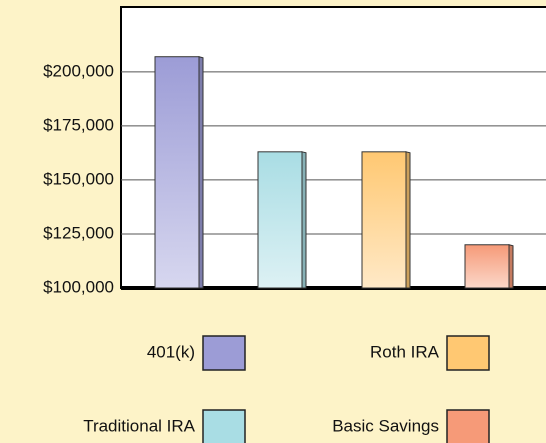  I want to click on y-tick-label: $175,000, so click(78, 124).